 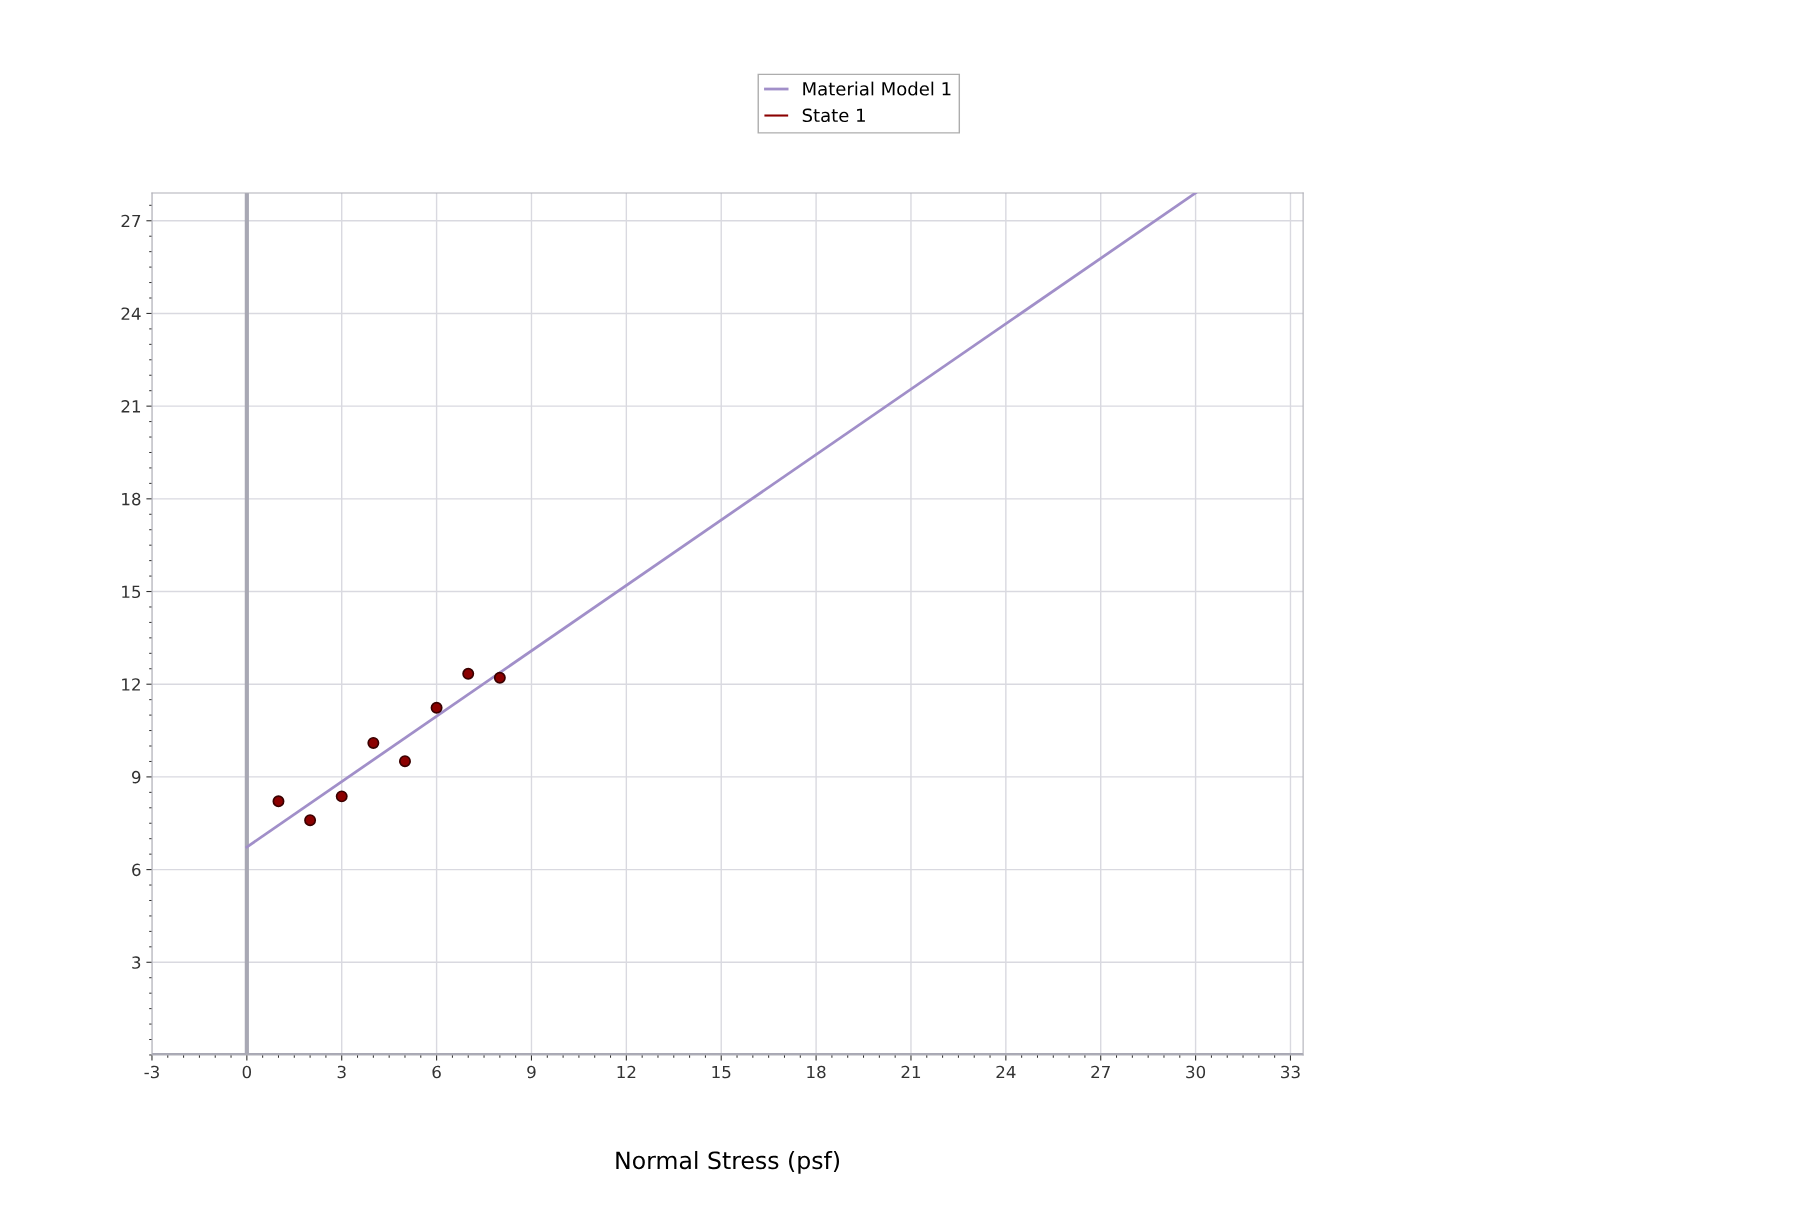 I want to click on x-axis-title: Normal Stress (psf), so click(x=728, y=1162).